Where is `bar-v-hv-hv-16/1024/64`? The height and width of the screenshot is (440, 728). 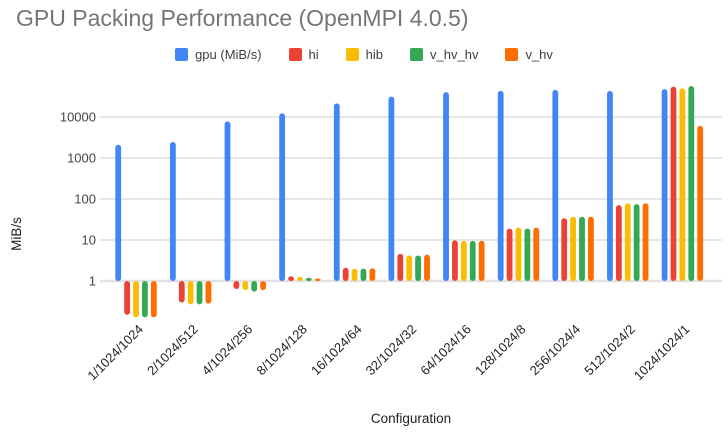
bar-v-hv-hv-16/1024/64 is located at coordinates (363, 274).